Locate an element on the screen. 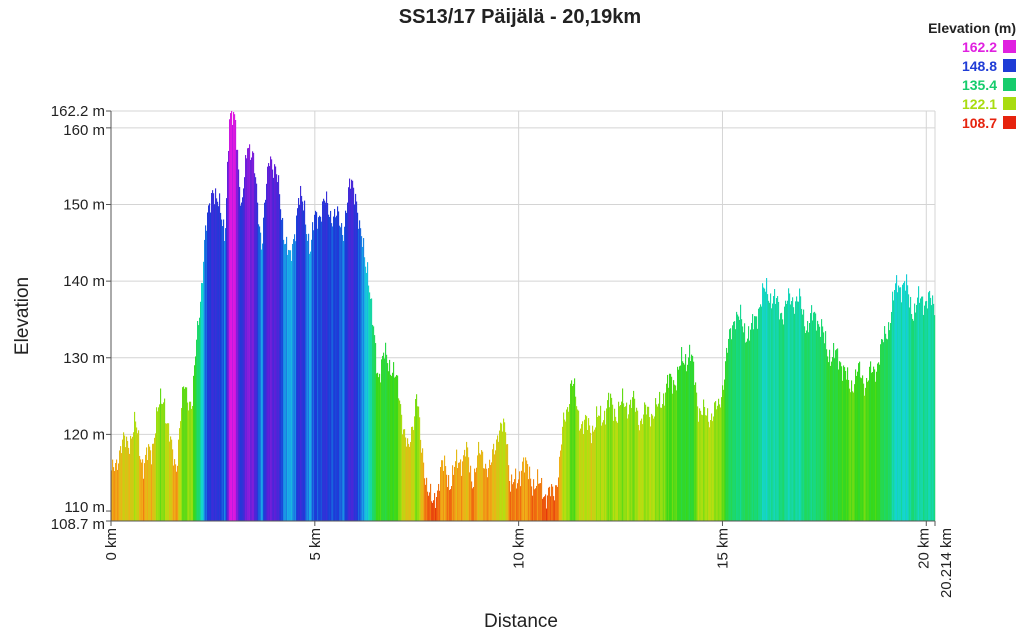  y-tick-label: 130 m is located at coordinates (84, 358).